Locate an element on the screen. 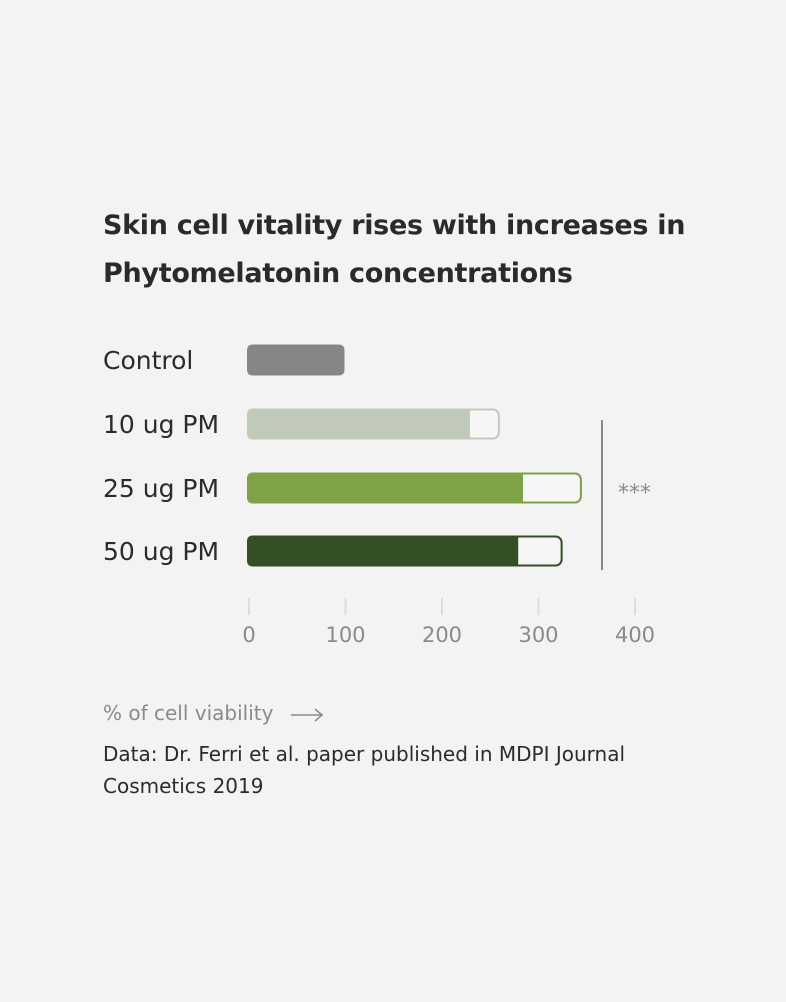 Image resolution: width=786 pixels, height=1002 pixels. x-tick-label: 300 is located at coordinates (538, 635).